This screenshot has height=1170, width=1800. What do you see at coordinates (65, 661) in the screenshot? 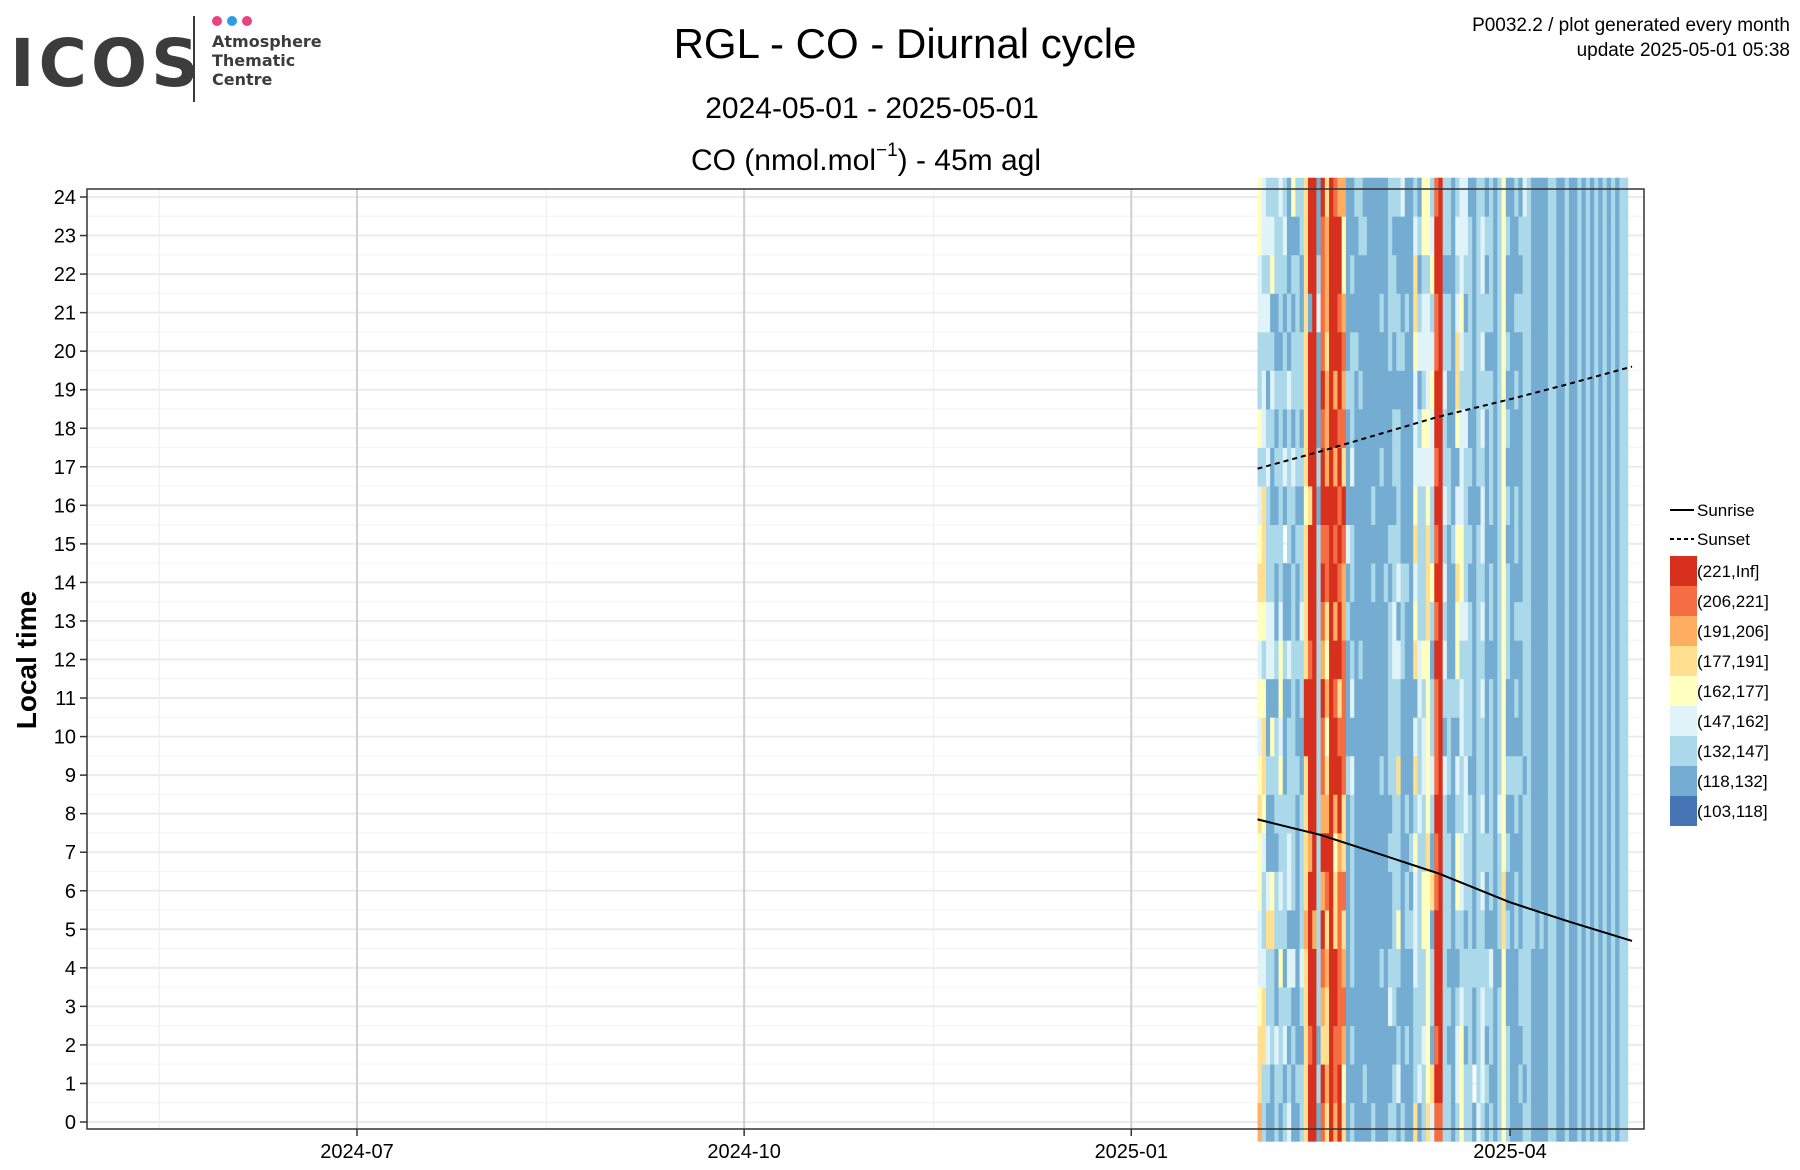
I see `y-tick-label: 12` at bounding box center [65, 661].